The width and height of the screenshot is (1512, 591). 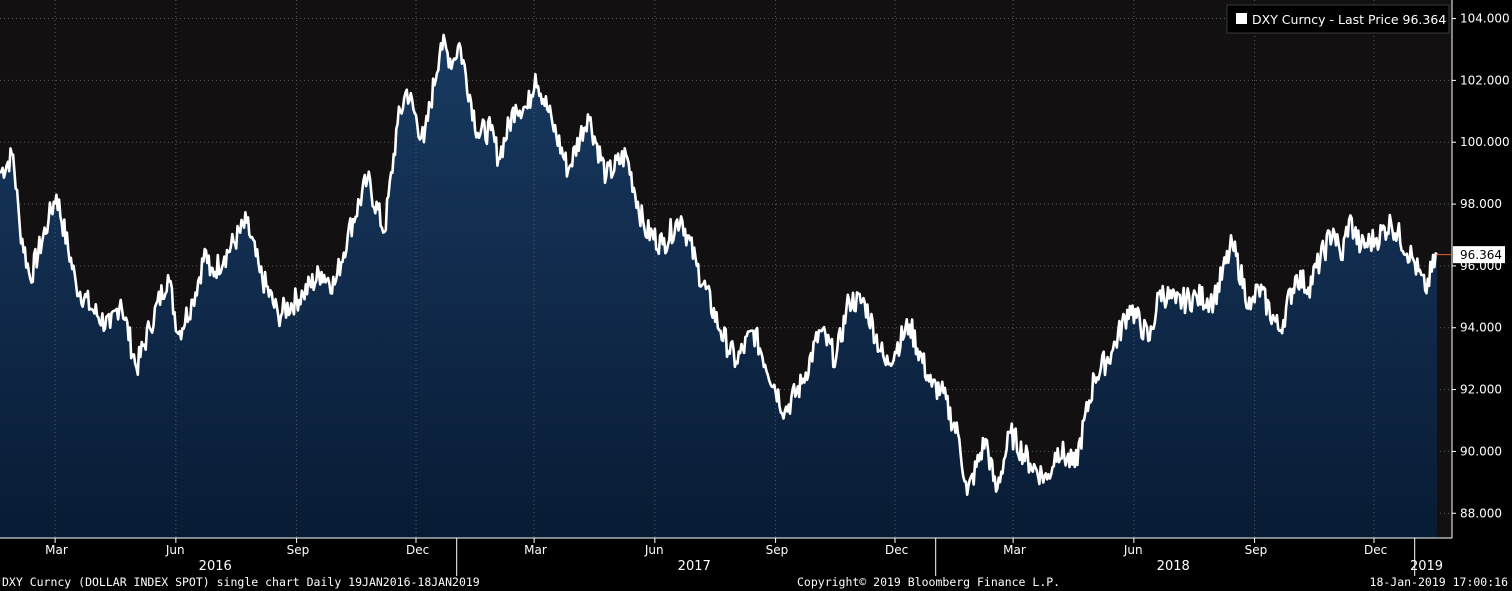 I want to click on y-tick-label: 102.000, so click(x=1485, y=80).